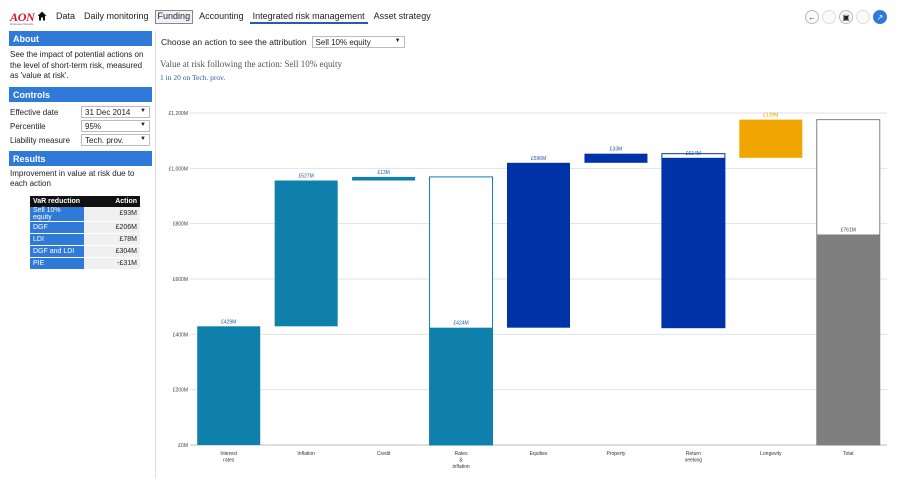  What do you see at coordinates (812, 17) in the screenshot?
I see `back-icon: ←` at bounding box center [812, 17].